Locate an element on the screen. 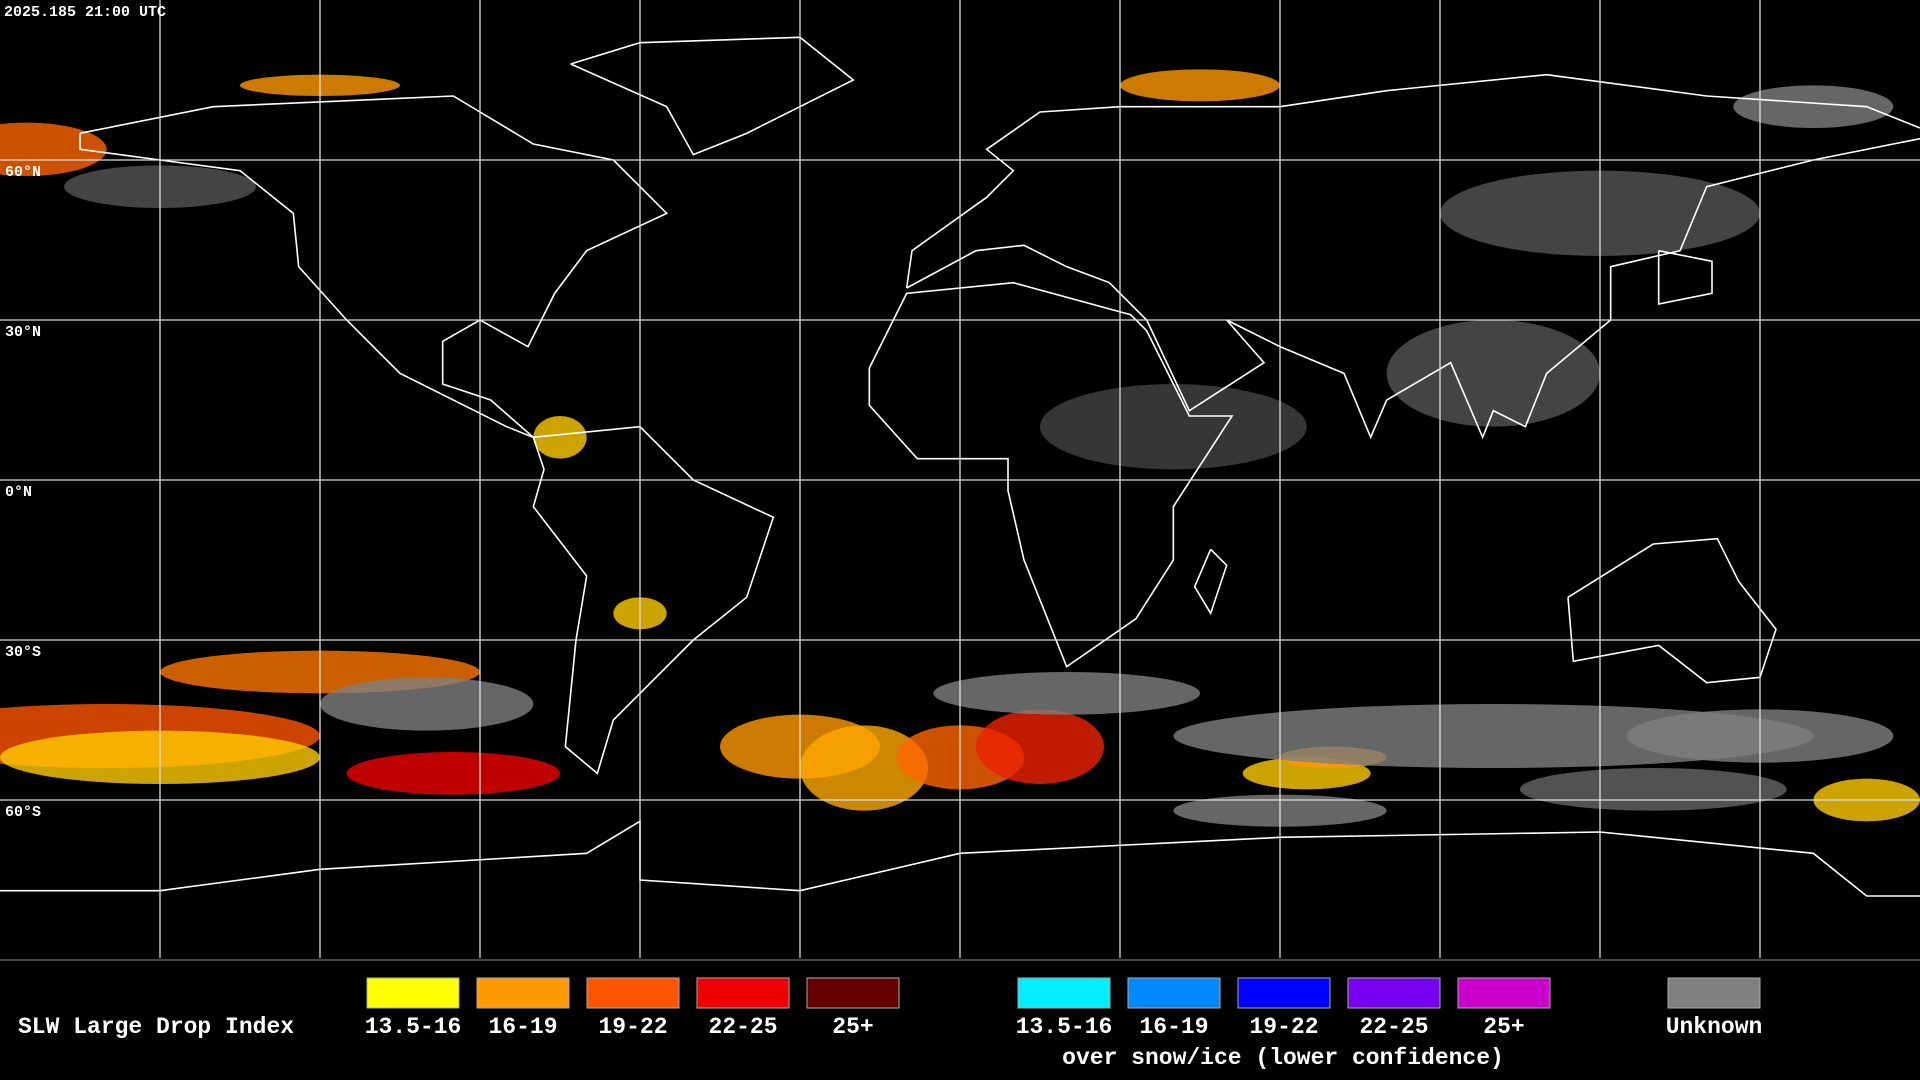  lat-label: 0°N is located at coordinates (18, 492).